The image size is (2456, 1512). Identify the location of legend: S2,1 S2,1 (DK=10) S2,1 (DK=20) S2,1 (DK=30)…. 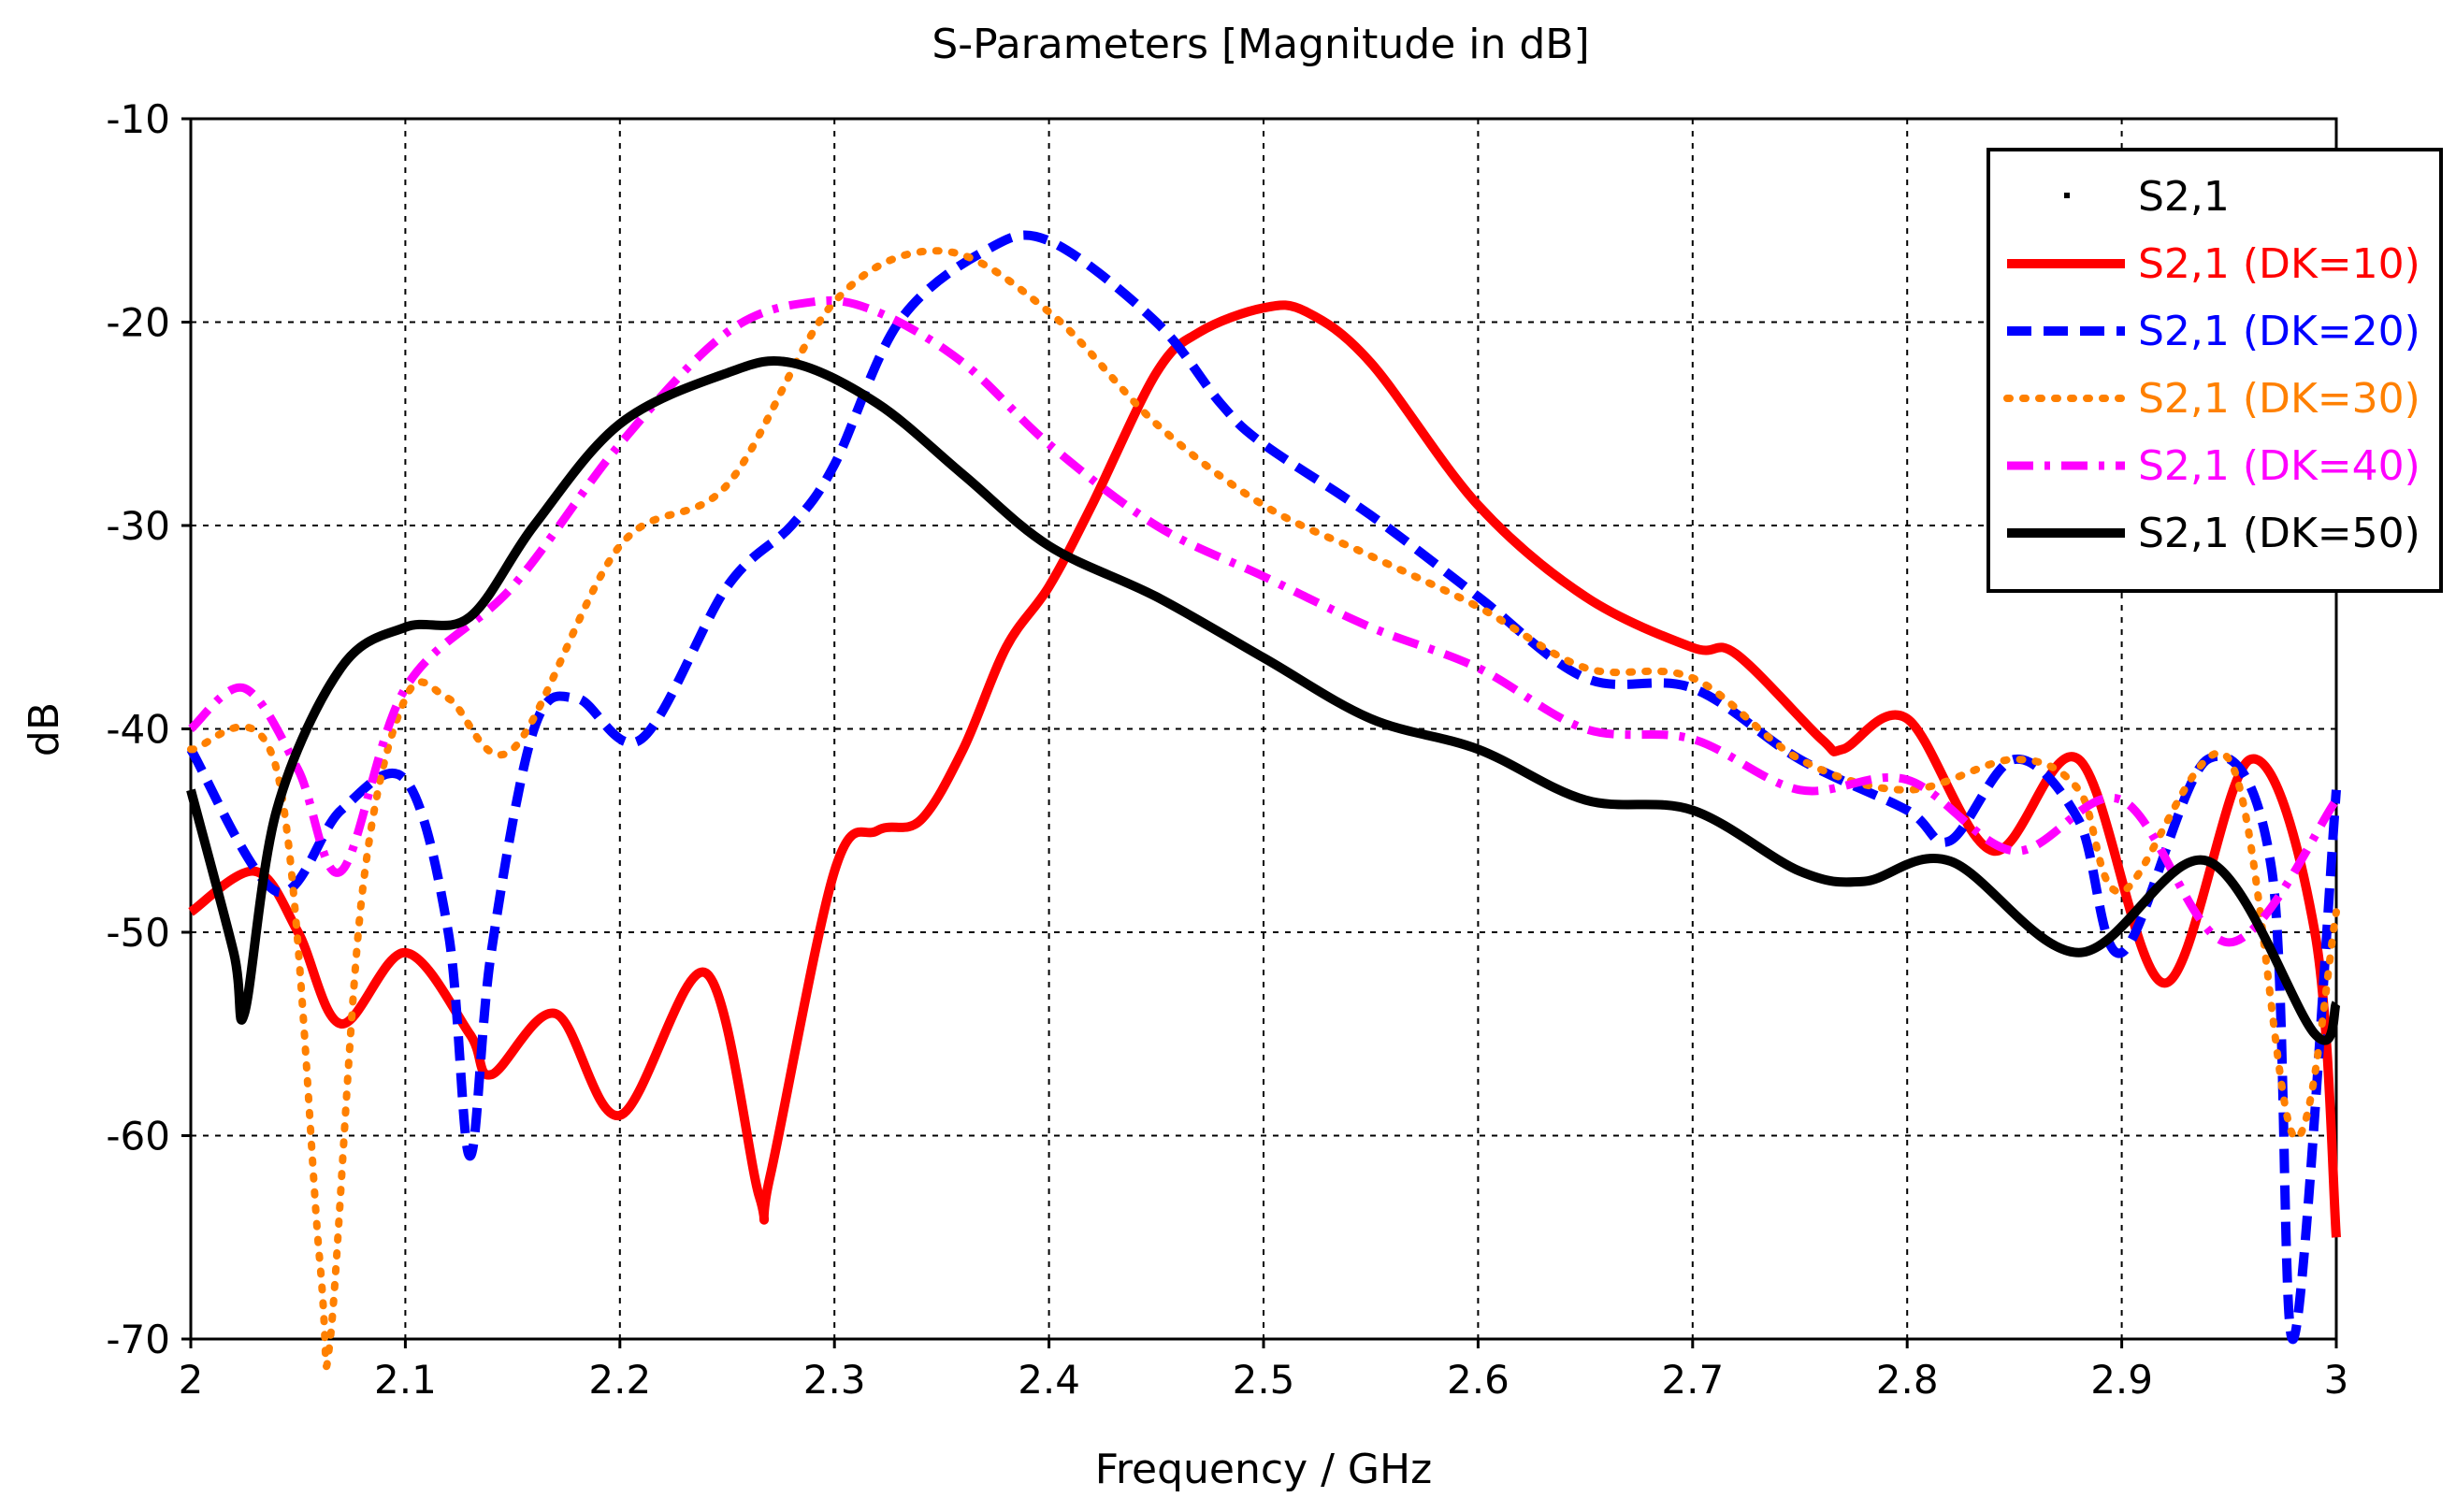
(2214, 370).